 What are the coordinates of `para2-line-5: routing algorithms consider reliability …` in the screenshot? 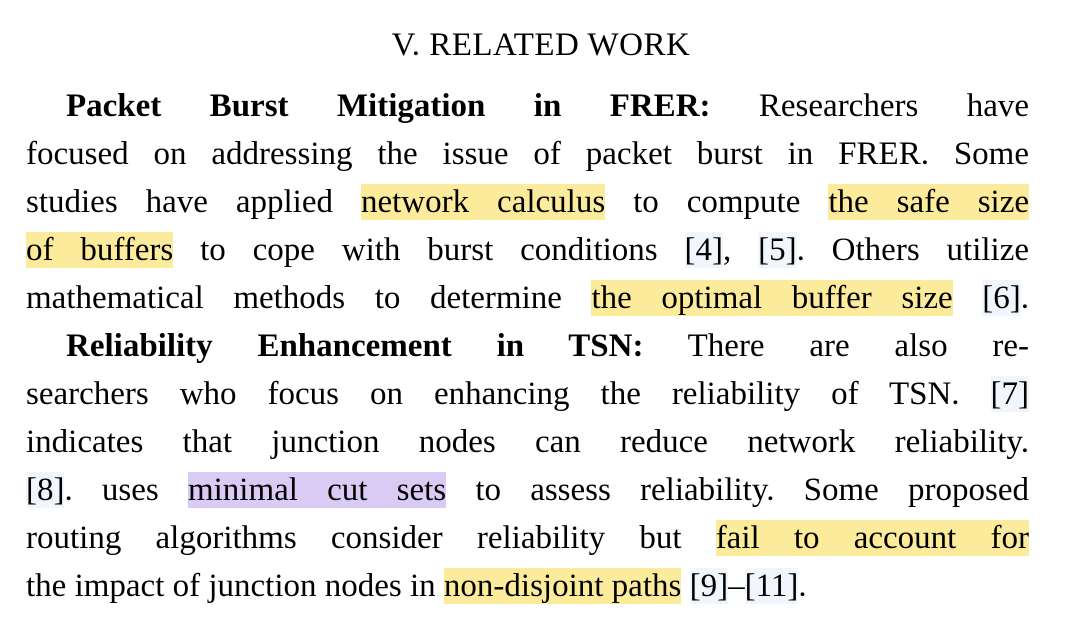 It's located at (527, 538).